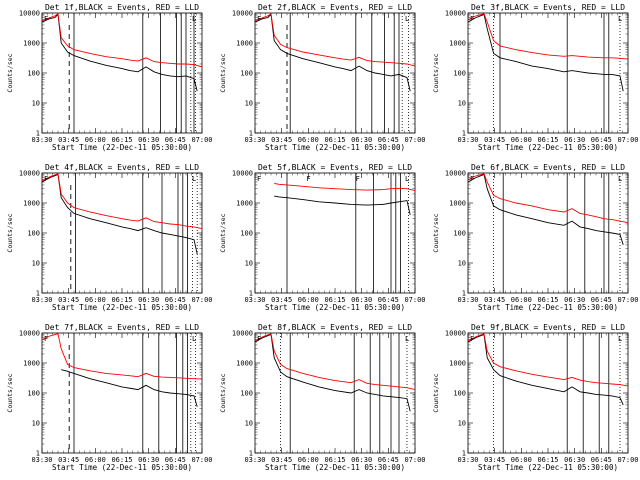  I want to click on chart-title: Det 3f,BLACK = Events, RED = LLD, so click(548, 7).